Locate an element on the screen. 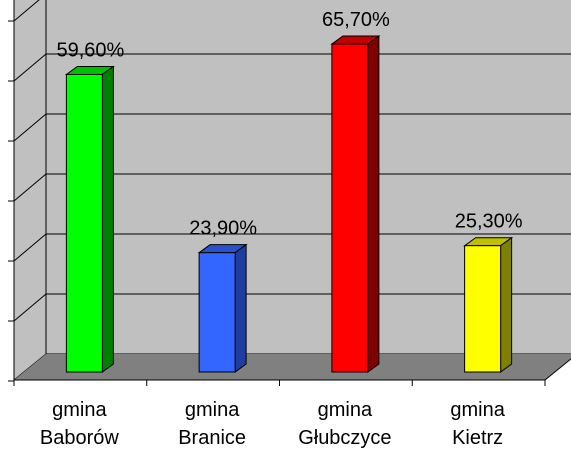  x-tick-label-line: Głubczyce is located at coordinates (344, 438).